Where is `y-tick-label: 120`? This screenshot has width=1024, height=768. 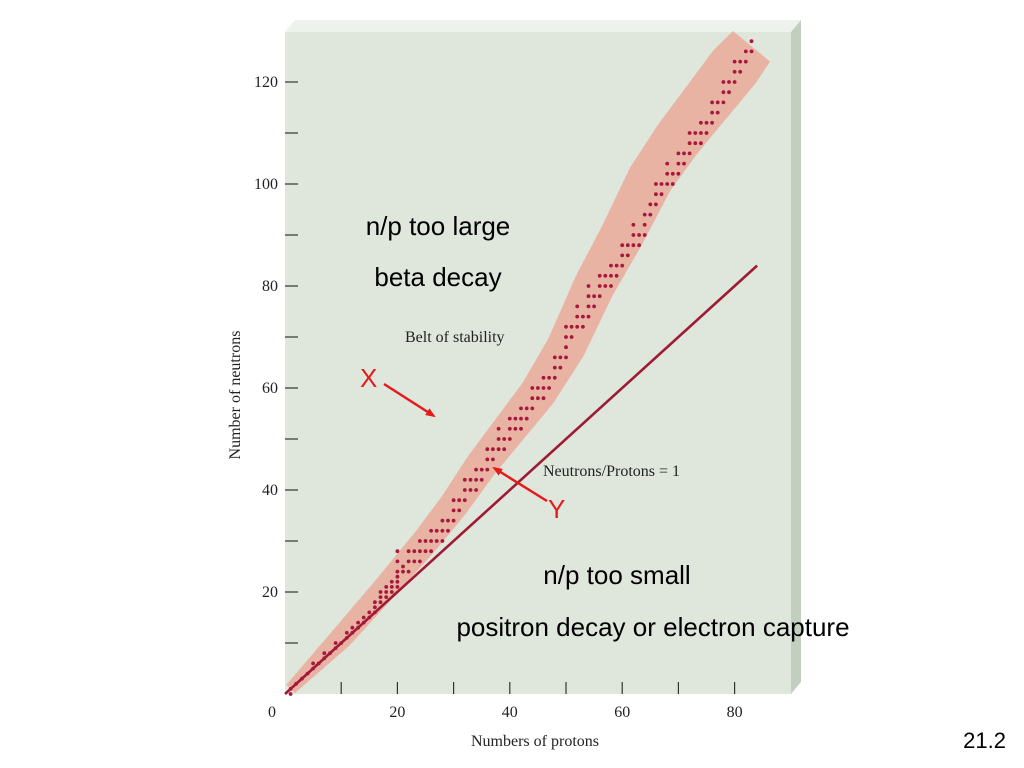 y-tick-label: 120 is located at coordinates (266, 82).